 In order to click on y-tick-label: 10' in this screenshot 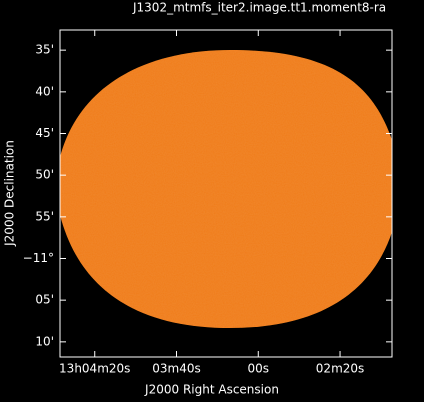, I will do `click(44, 341)`.